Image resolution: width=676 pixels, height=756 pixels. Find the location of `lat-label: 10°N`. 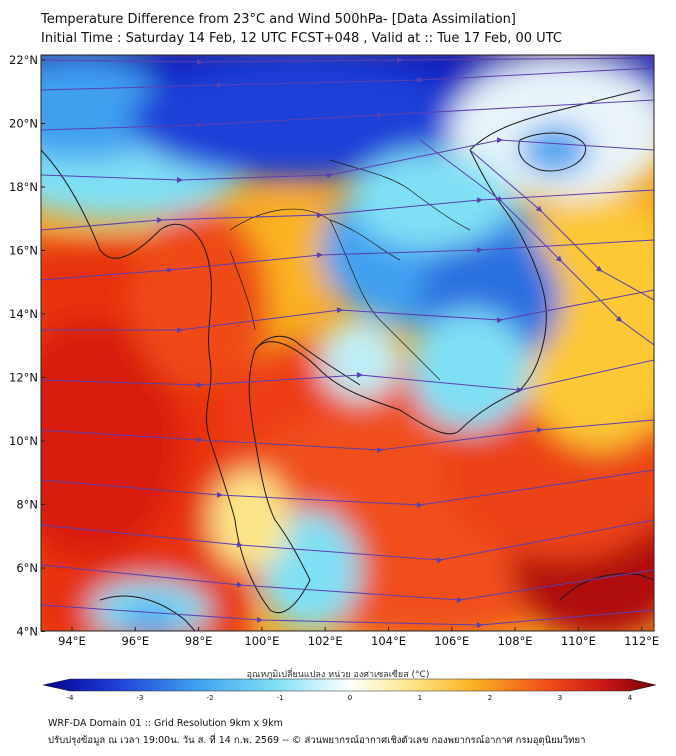

lat-label: 10°N is located at coordinates (23, 441).